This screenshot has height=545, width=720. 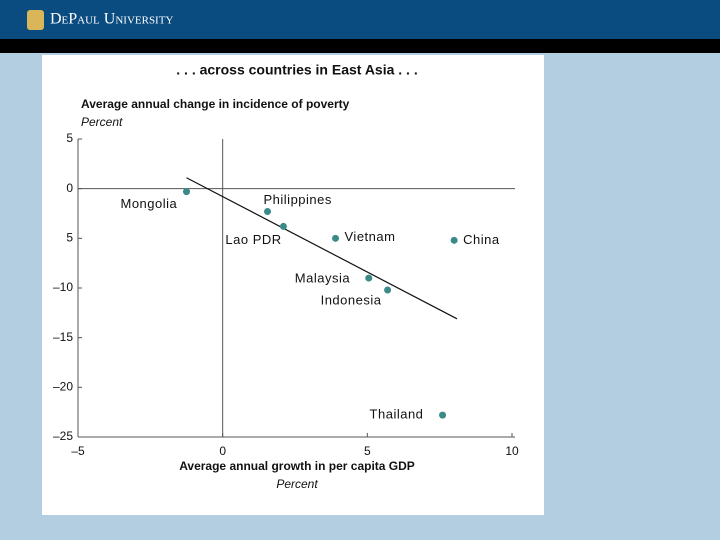 What do you see at coordinates (481, 239) in the screenshot?
I see `point-label: China` at bounding box center [481, 239].